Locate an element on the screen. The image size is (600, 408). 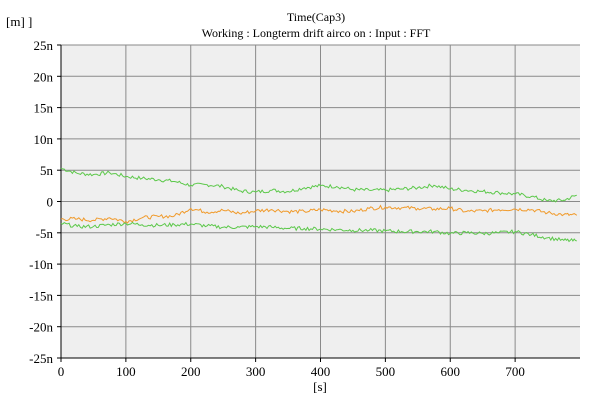
x-tick-label: 700 is located at coordinates (515, 371).